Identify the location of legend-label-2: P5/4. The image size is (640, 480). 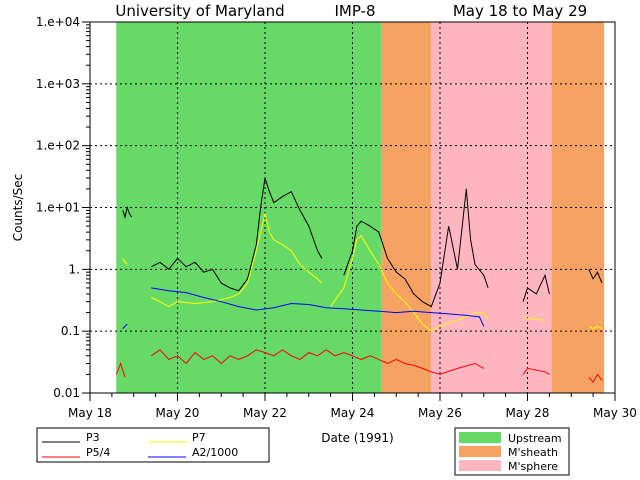
(98, 452).